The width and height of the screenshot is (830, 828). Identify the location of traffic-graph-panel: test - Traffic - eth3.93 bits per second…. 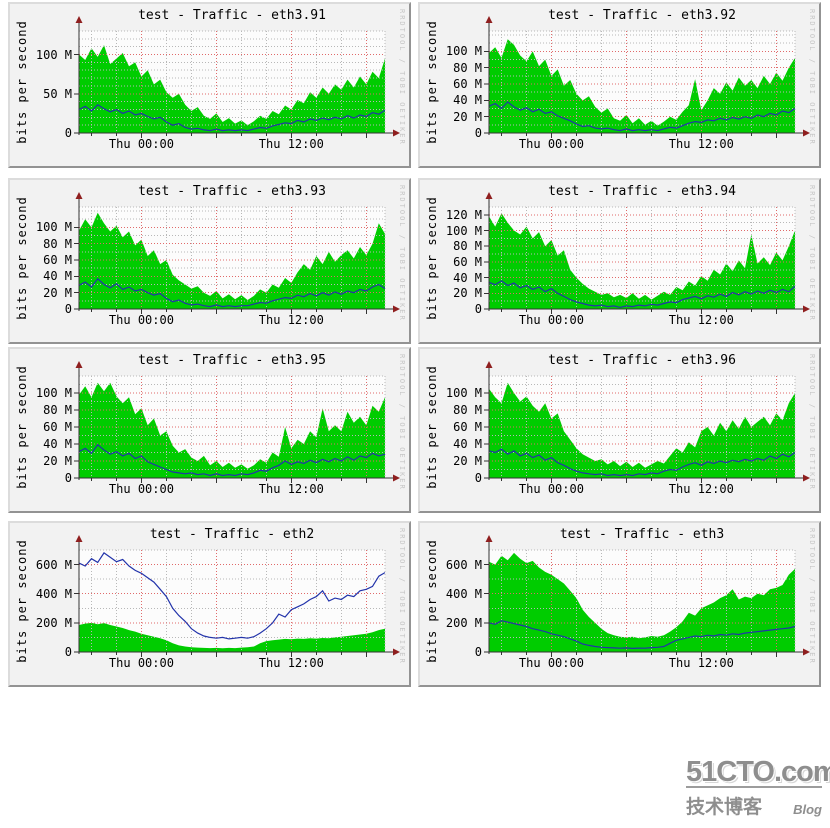
(209, 261).